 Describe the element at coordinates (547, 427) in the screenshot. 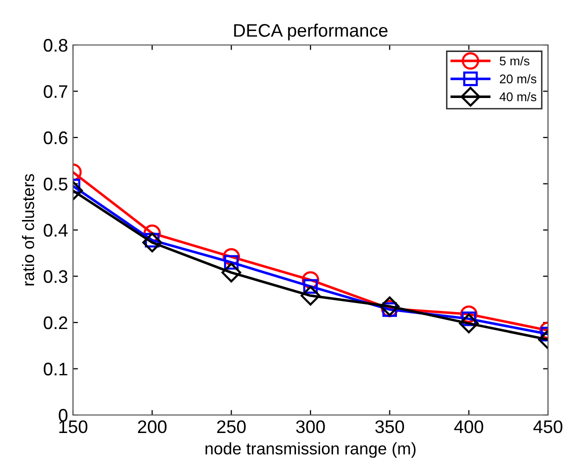

I see `x-tick-label: 450` at that location.